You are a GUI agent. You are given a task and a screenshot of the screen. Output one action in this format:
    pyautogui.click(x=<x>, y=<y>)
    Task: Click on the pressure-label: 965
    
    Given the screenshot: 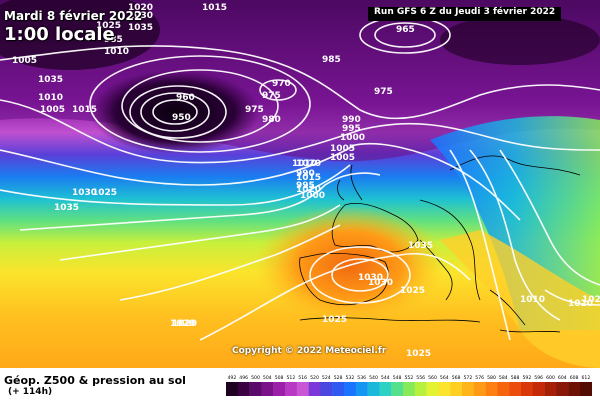 What is the action you would take?
    pyautogui.click(x=405, y=30)
    